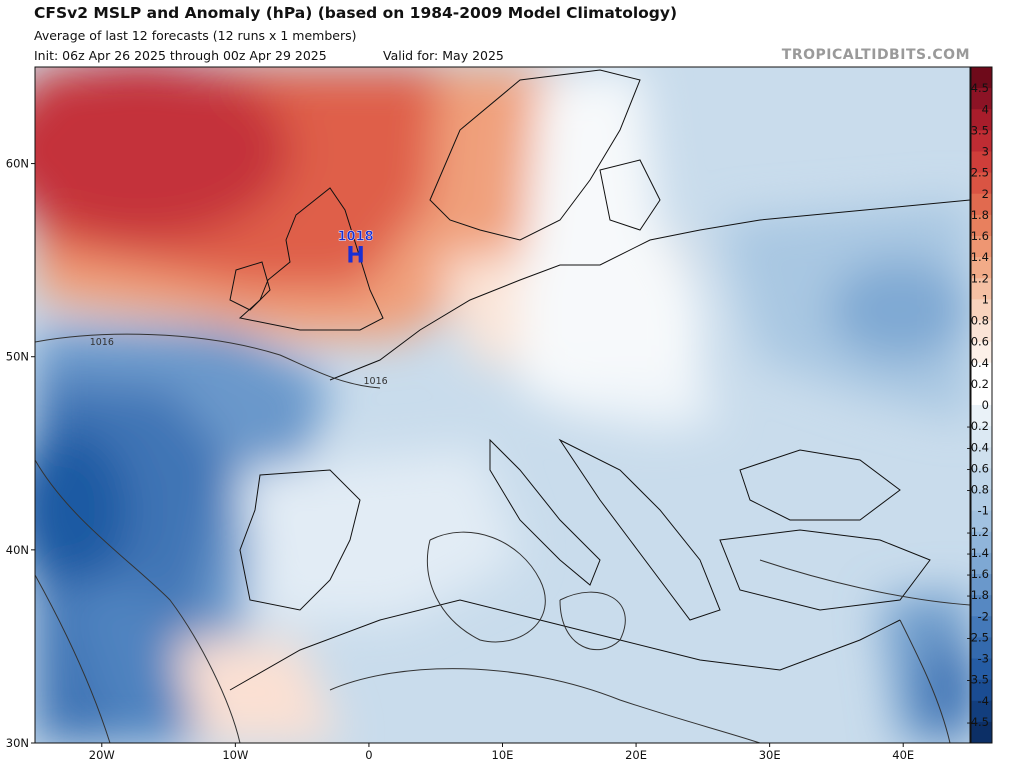  I want to click on coast-continent, so click(649, 290).